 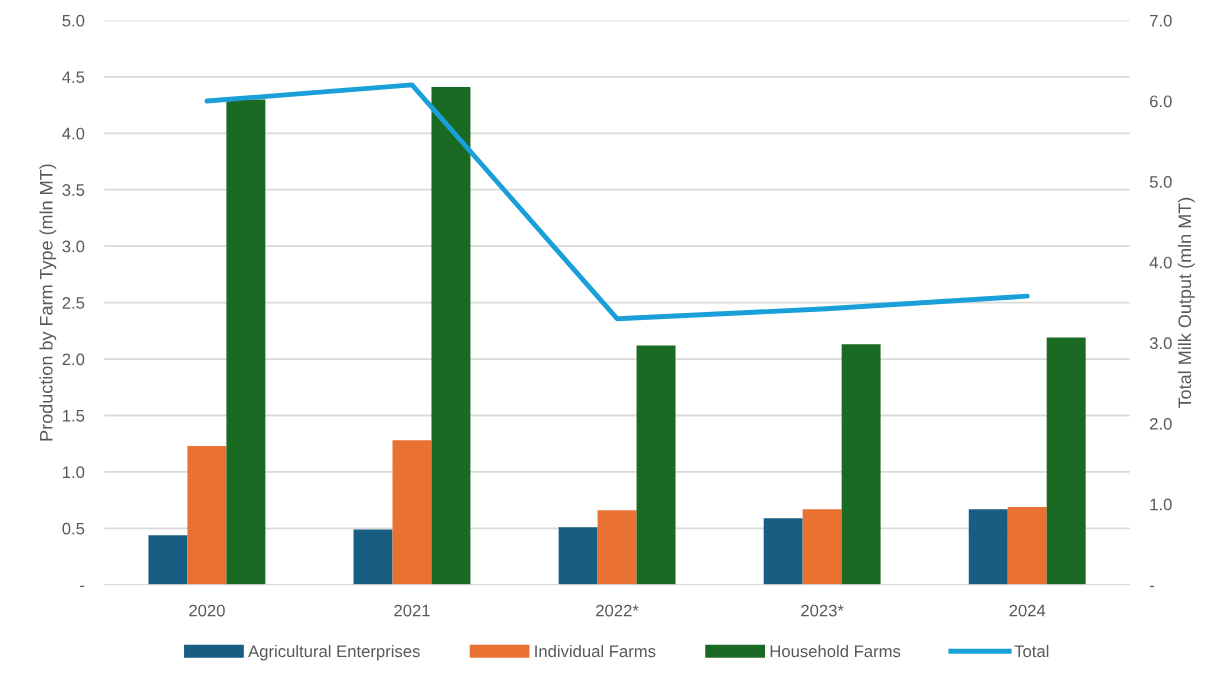 I want to click on legend-label: Household Farms, so click(x=835, y=651).